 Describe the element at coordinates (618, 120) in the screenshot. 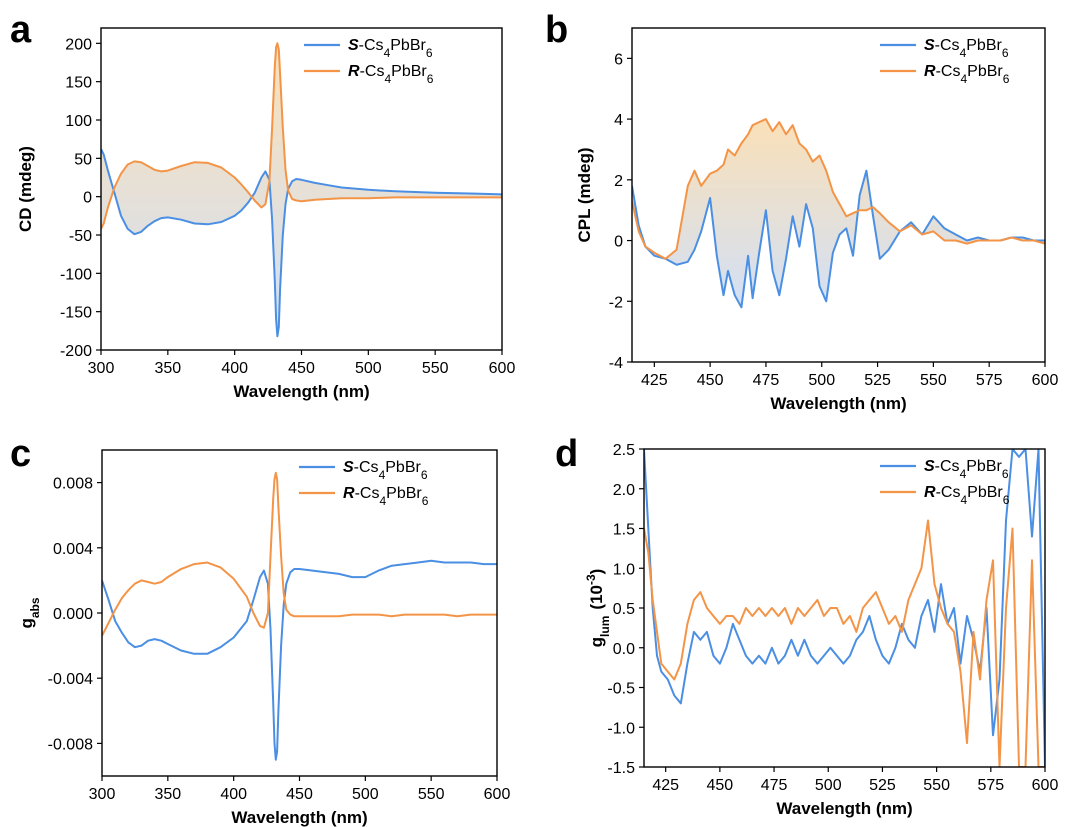

I see `y-tick-label-b: 4` at that location.